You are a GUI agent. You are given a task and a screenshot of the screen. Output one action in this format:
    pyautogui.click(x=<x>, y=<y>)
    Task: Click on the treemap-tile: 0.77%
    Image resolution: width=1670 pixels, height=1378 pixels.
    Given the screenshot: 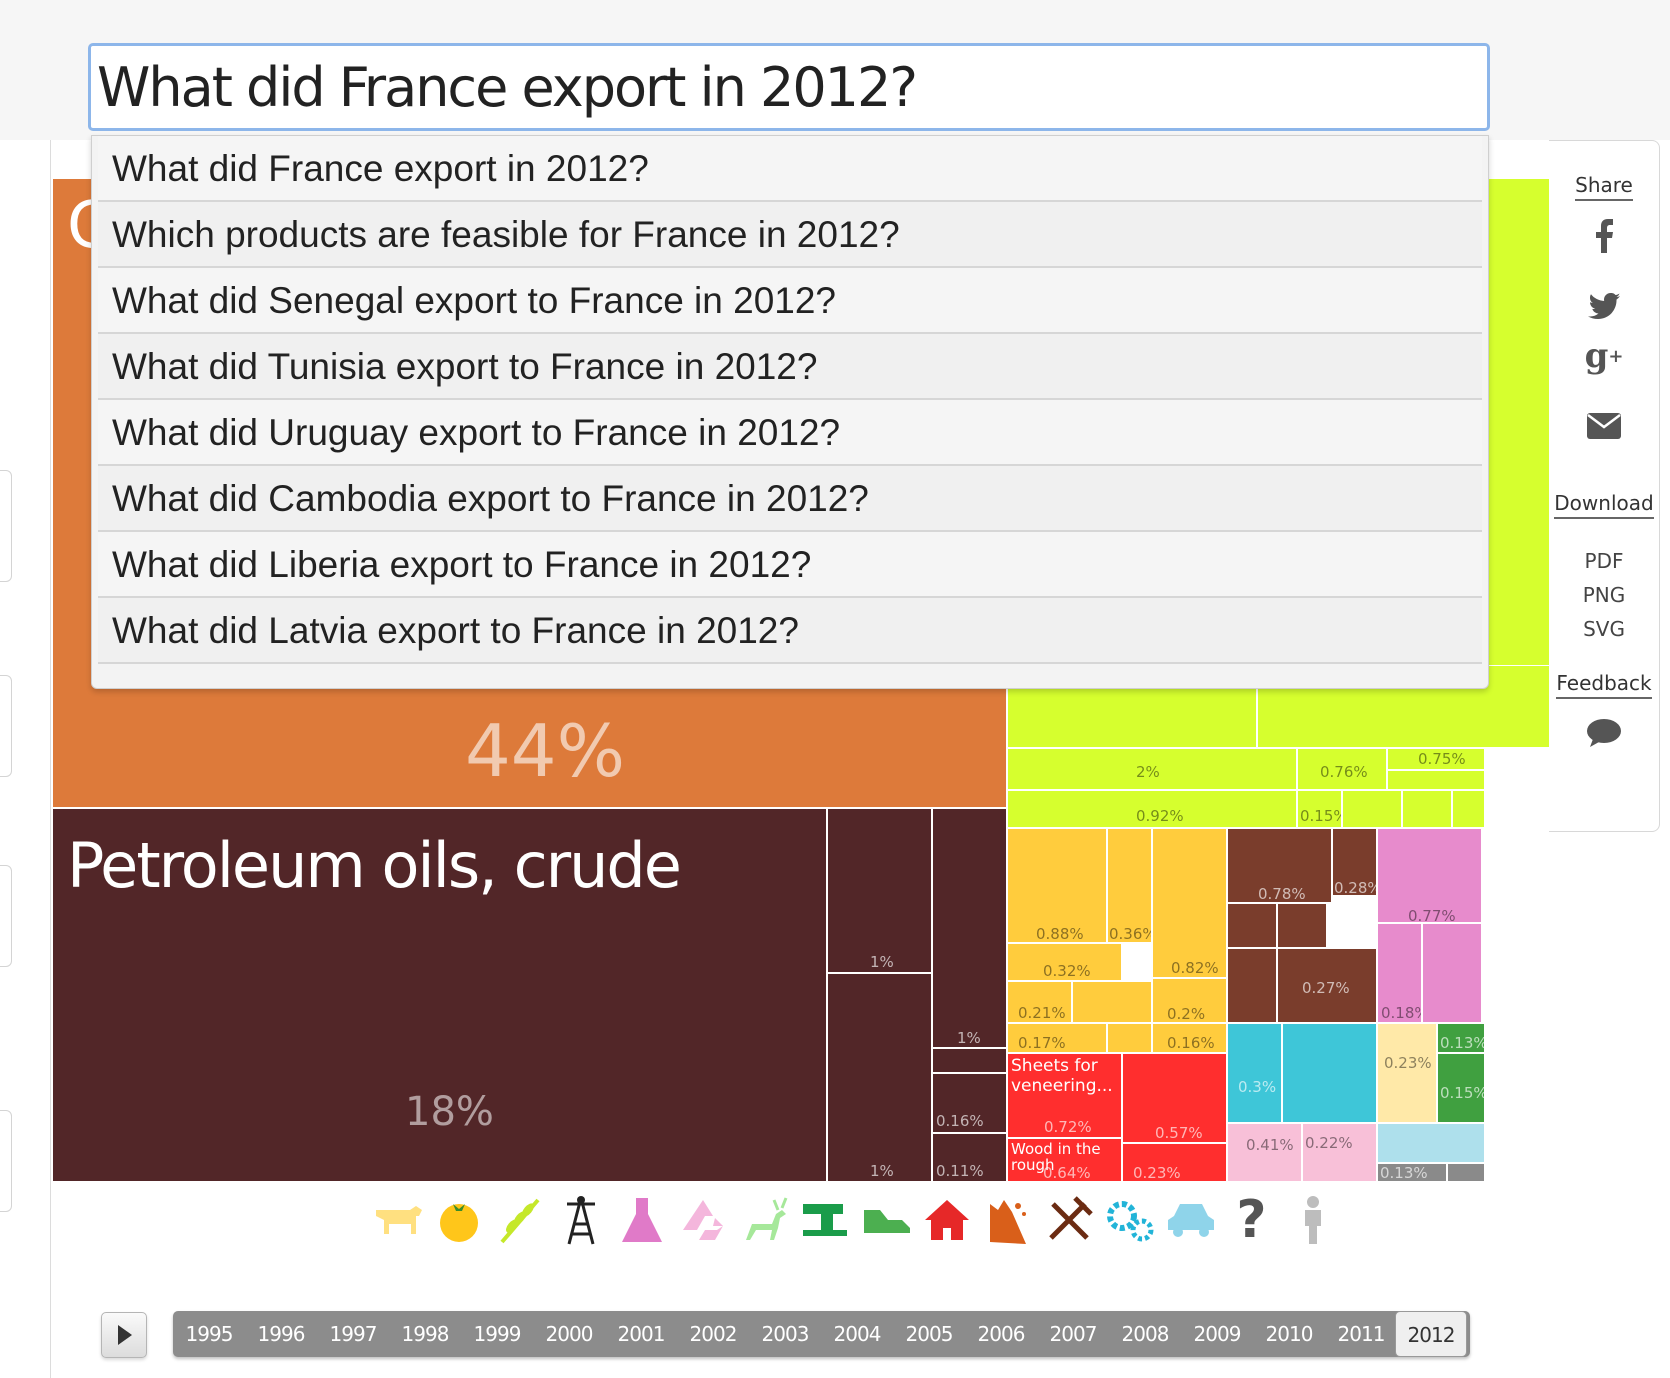 What is the action you would take?
    pyautogui.click(x=1429, y=875)
    